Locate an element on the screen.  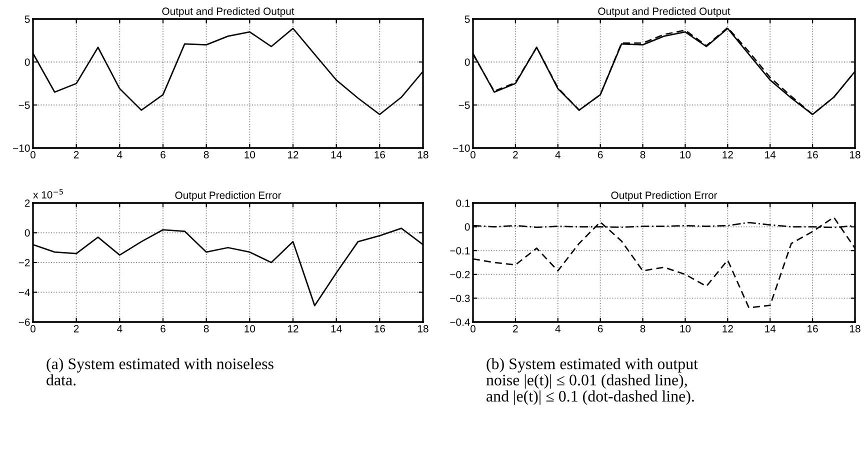
y-tick-label: −2 is located at coordinates (24, 262).